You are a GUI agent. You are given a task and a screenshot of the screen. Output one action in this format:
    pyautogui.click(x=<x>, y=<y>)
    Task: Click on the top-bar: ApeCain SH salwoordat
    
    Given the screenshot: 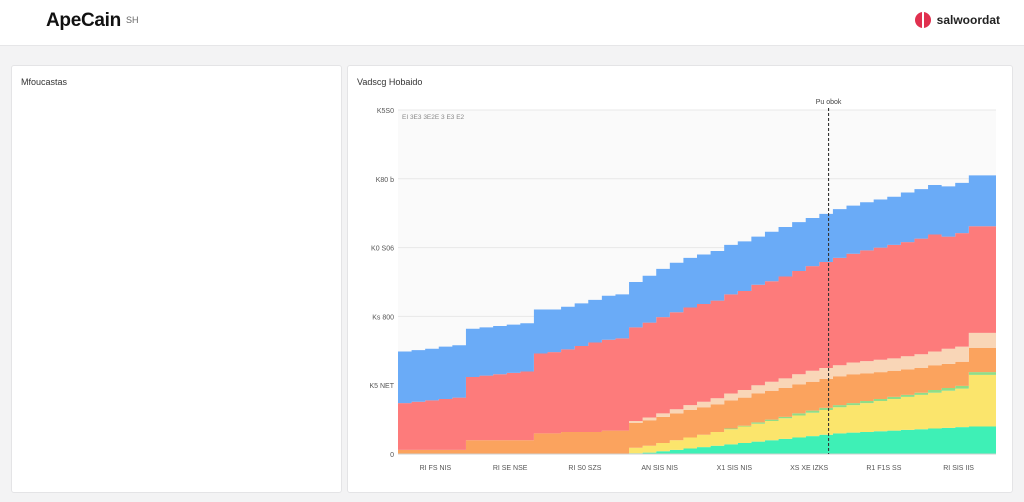 What is the action you would take?
    pyautogui.click(x=512, y=23)
    